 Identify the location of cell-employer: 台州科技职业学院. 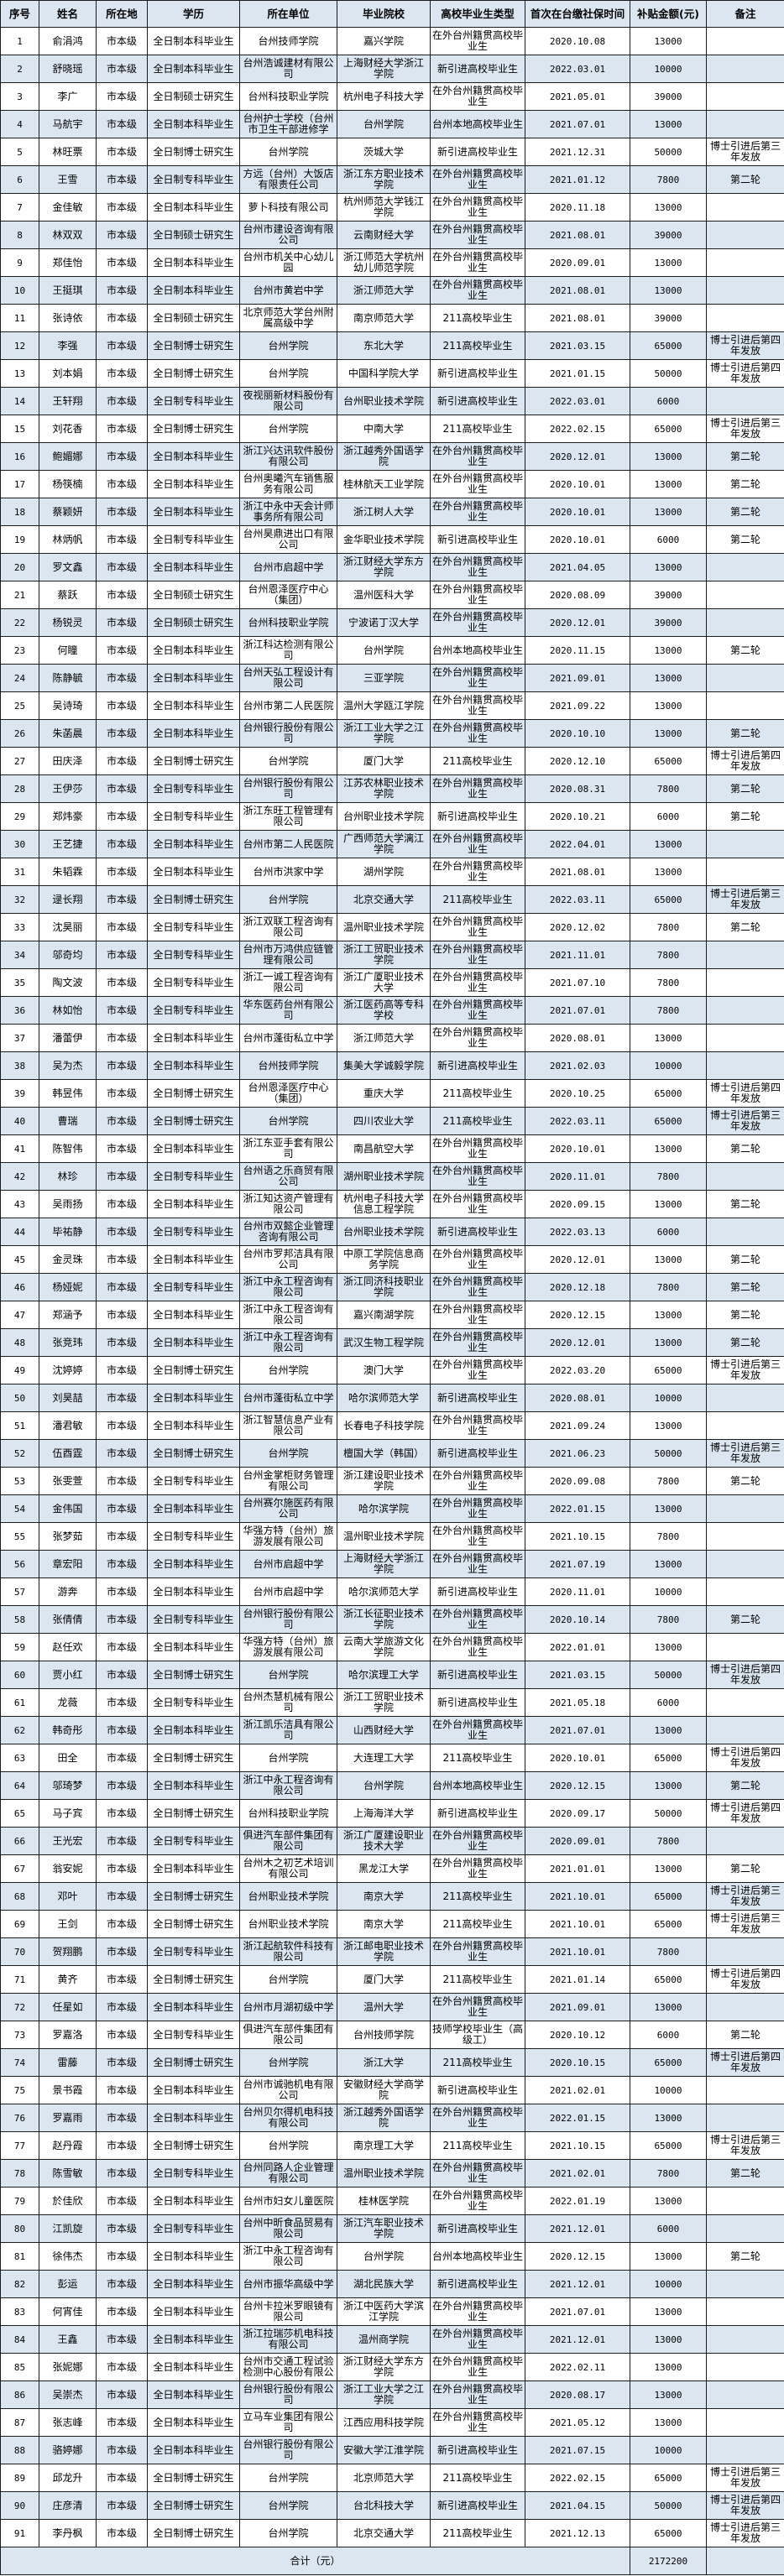
(288, 96).